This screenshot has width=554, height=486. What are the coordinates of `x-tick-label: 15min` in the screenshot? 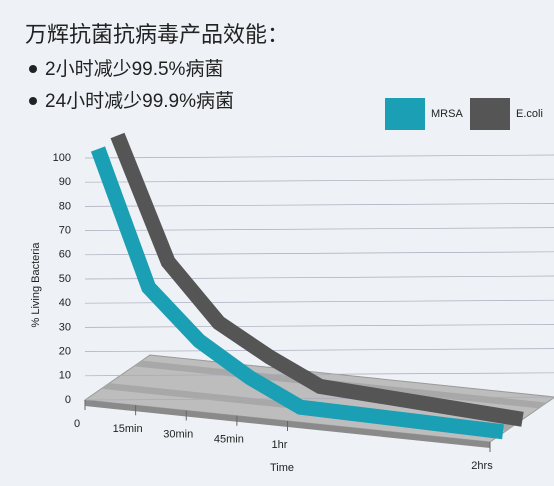 It's located at (128, 429).